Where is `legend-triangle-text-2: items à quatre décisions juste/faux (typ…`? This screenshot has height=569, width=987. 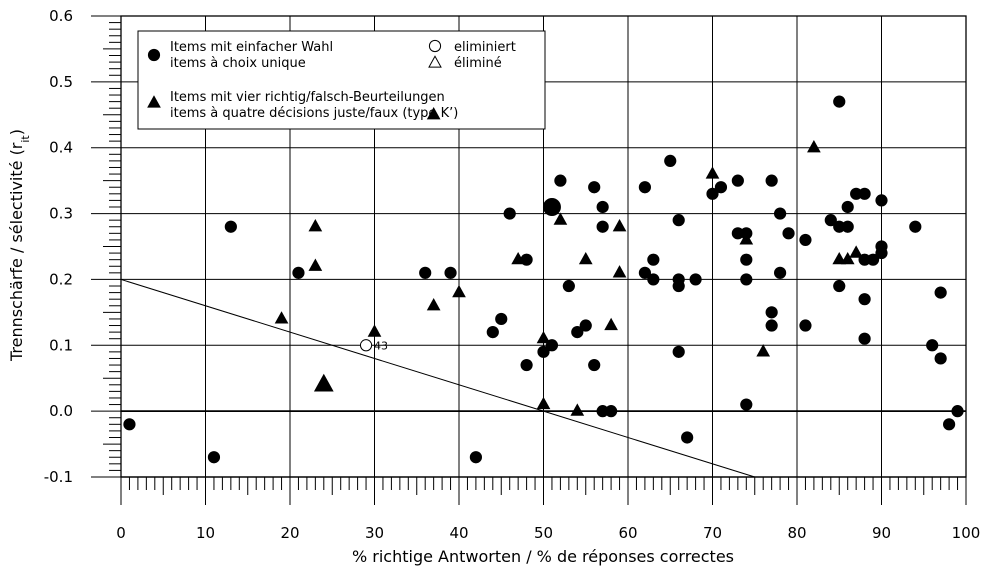
legend-triangle-text-2: items à quatre décisions juste/faux (typ… is located at coordinates (314, 113).